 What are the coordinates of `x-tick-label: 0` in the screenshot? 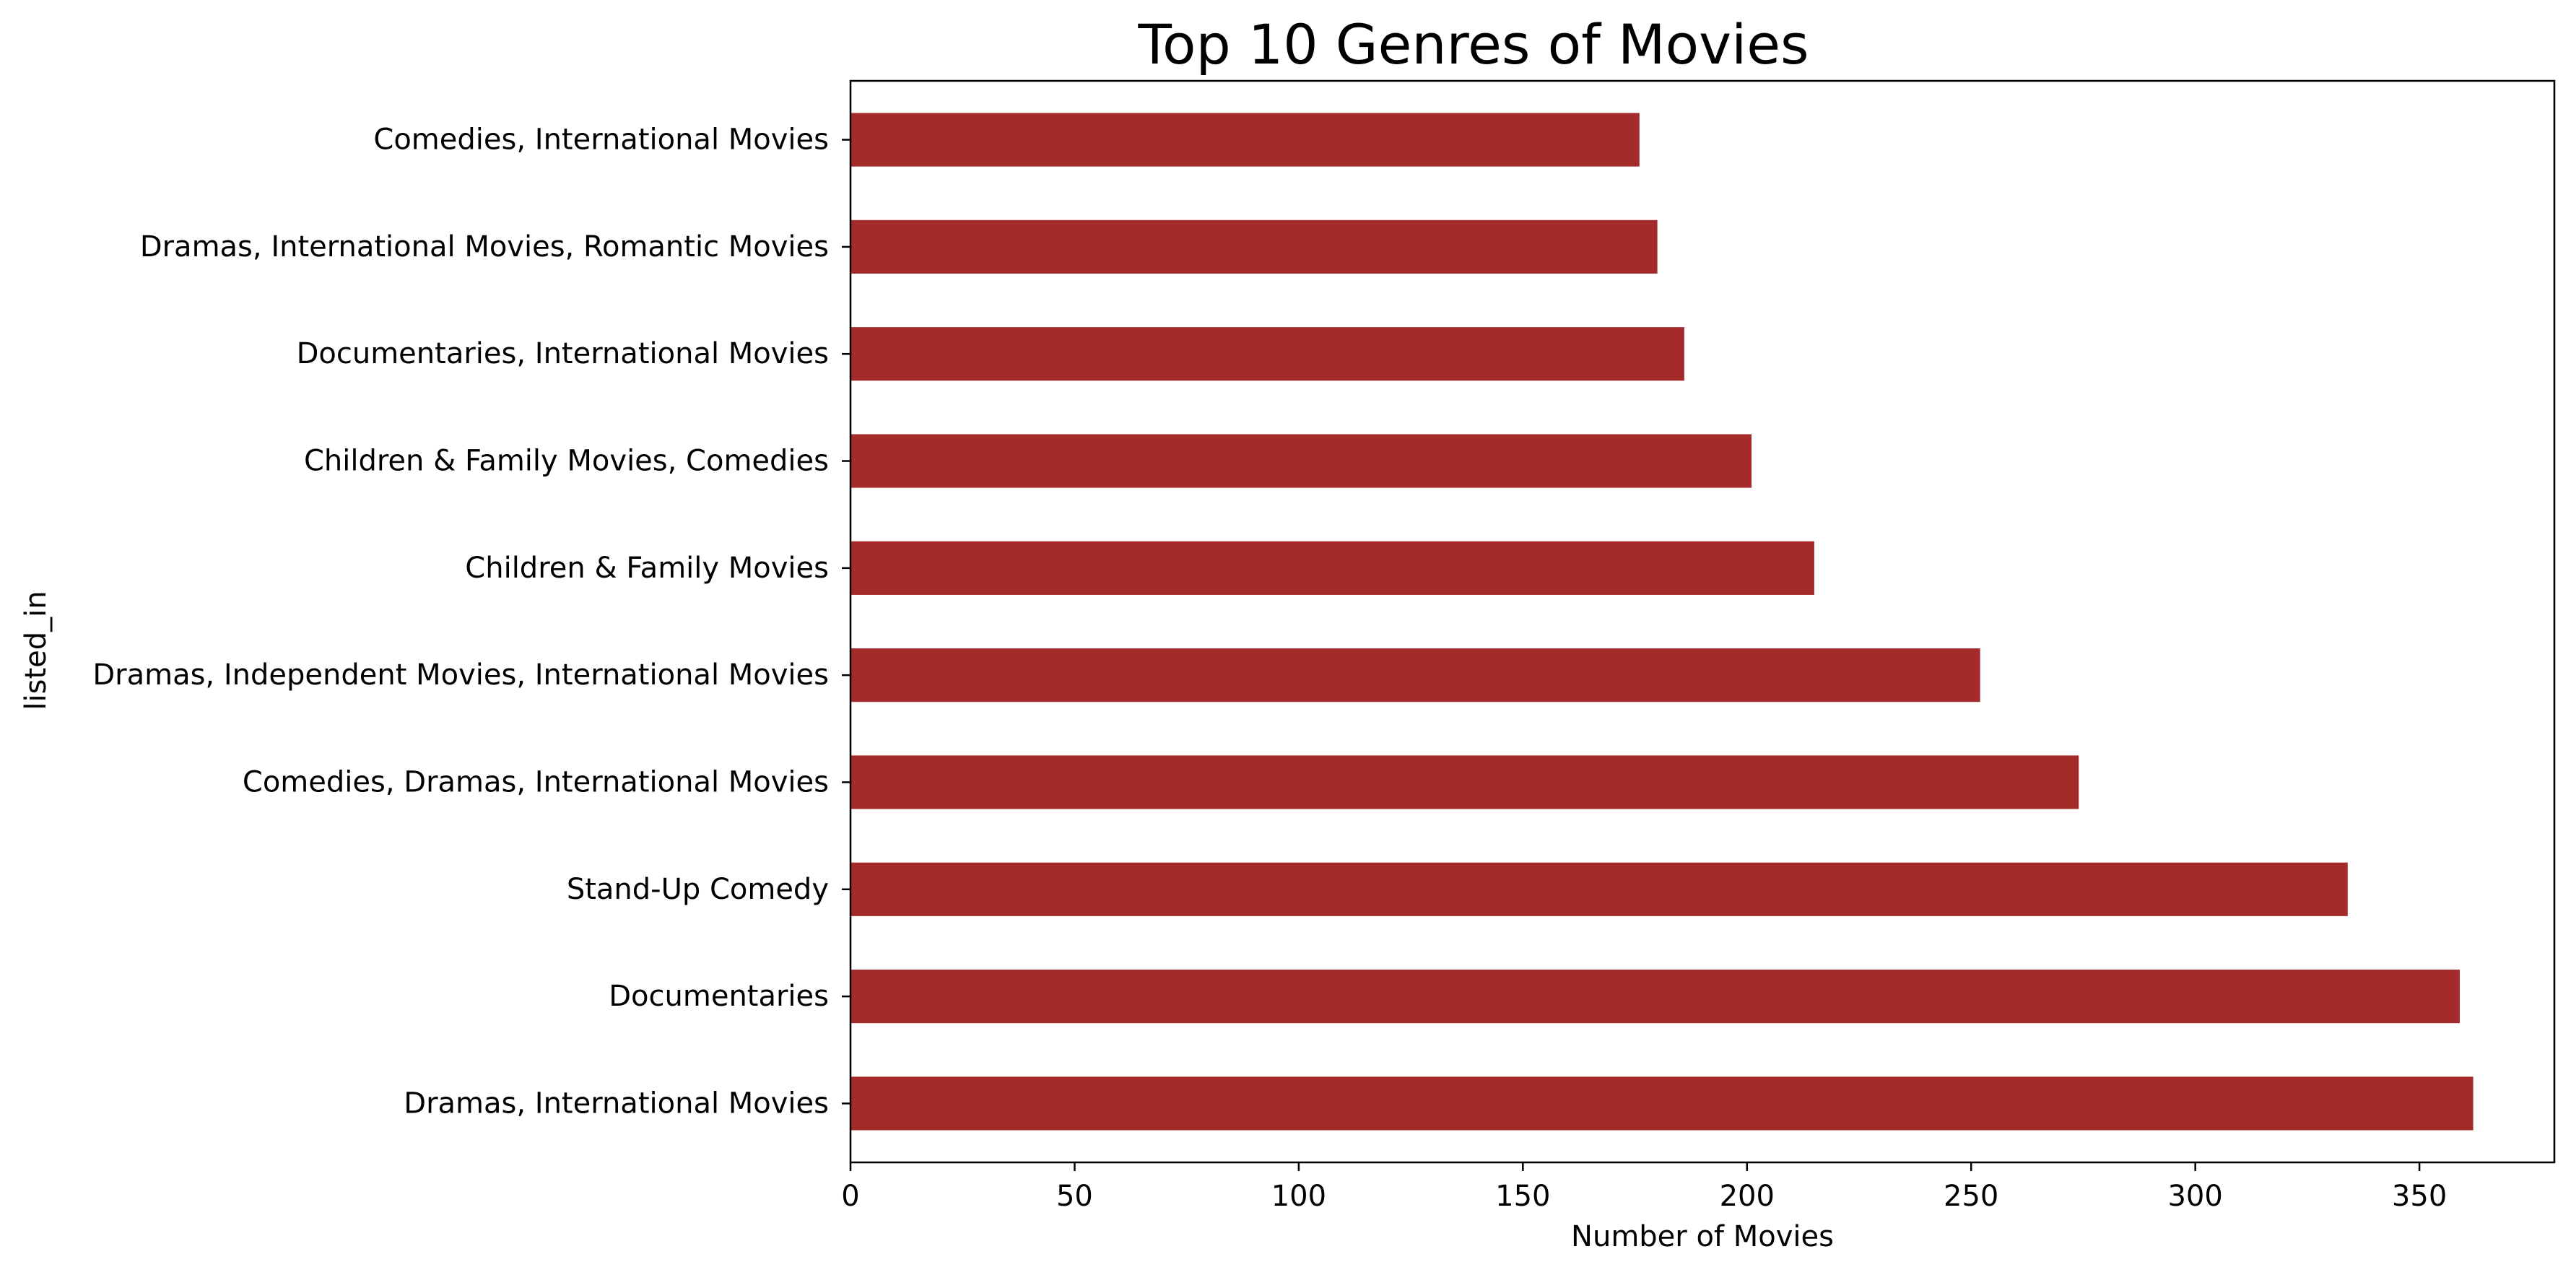 It's located at (850, 1196).